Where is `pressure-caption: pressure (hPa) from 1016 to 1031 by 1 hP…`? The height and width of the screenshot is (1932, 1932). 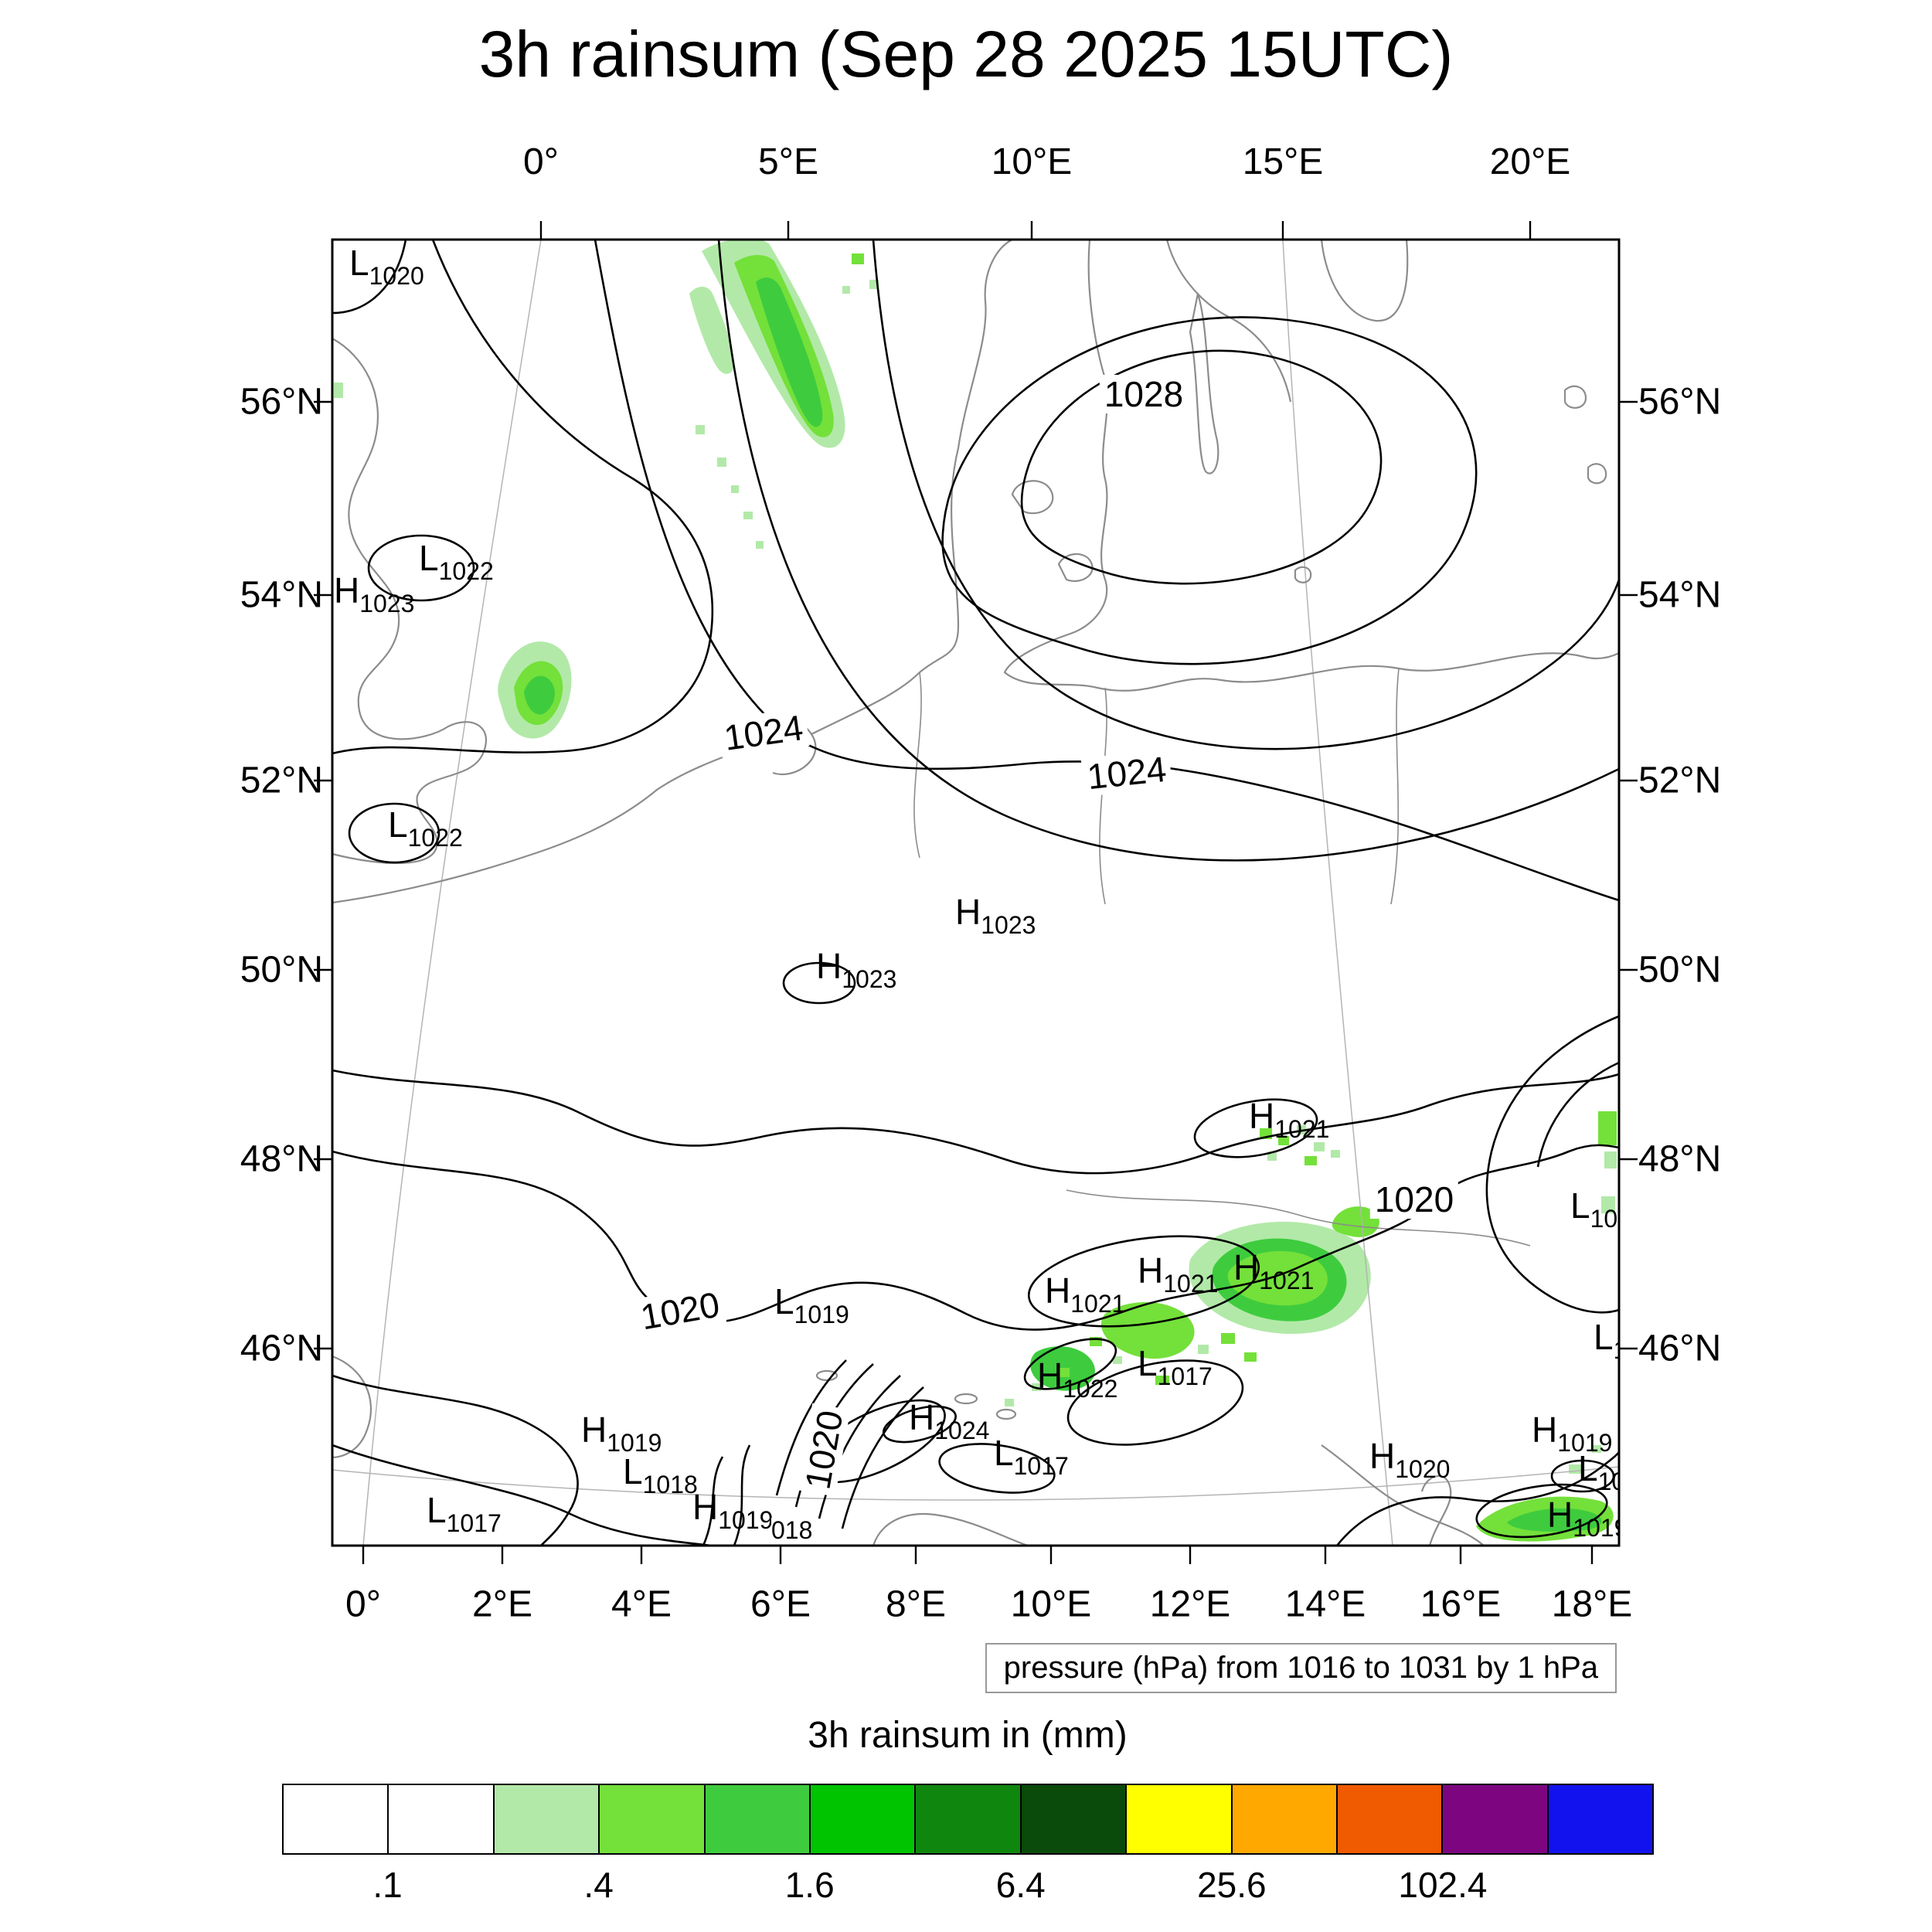 pressure-caption: pressure (hPa) from 1016 to 1031 by 1 hP… is located at coordinates (1301, 1668).